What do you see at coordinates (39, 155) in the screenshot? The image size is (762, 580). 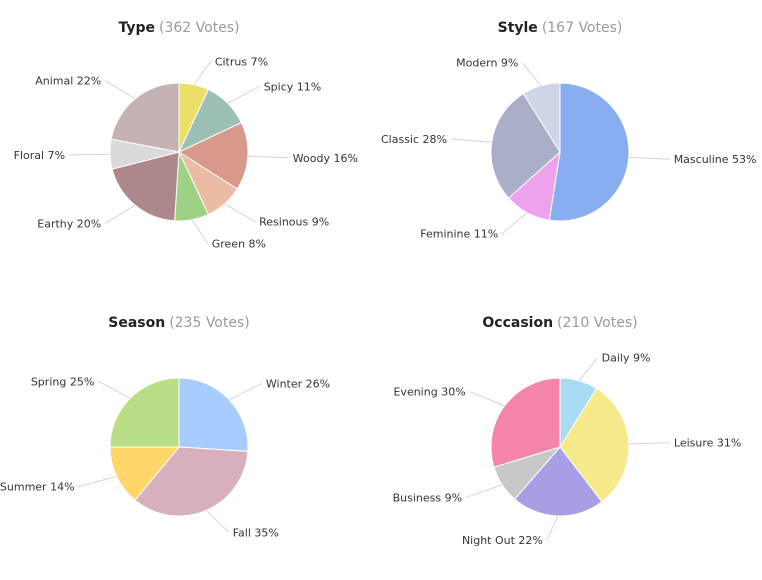 I see `slice-label: Floral 7%` at bounding box center [39, 155].